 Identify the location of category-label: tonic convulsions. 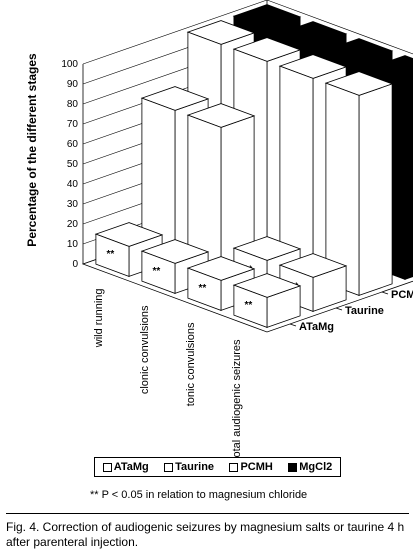
(191, 364).